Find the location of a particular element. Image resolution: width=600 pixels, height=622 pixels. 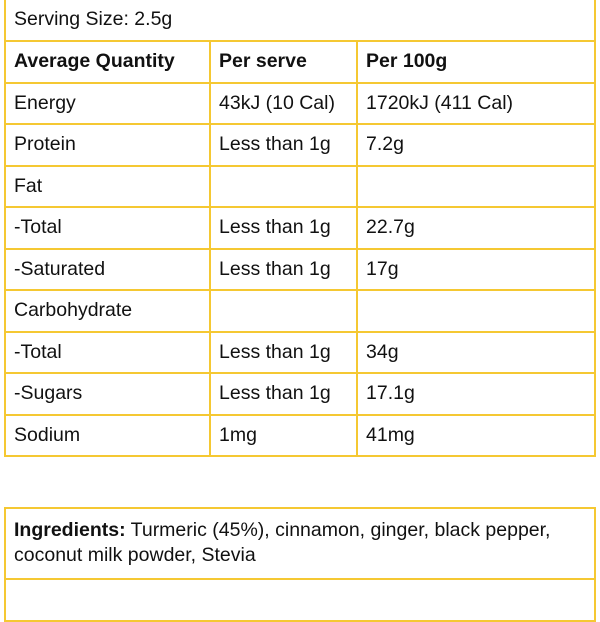

table-row: Fat is located at coordinates (300, 186).